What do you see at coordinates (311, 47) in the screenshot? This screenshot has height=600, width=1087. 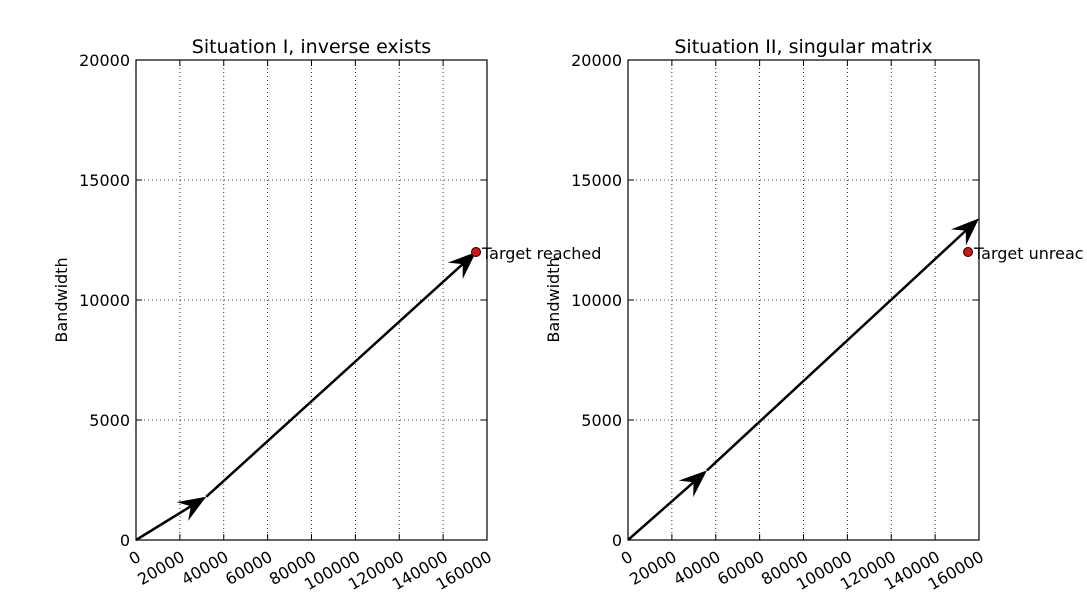 I see `chart-title: Situation I, inverse exists` at bounding box center [311, 47].